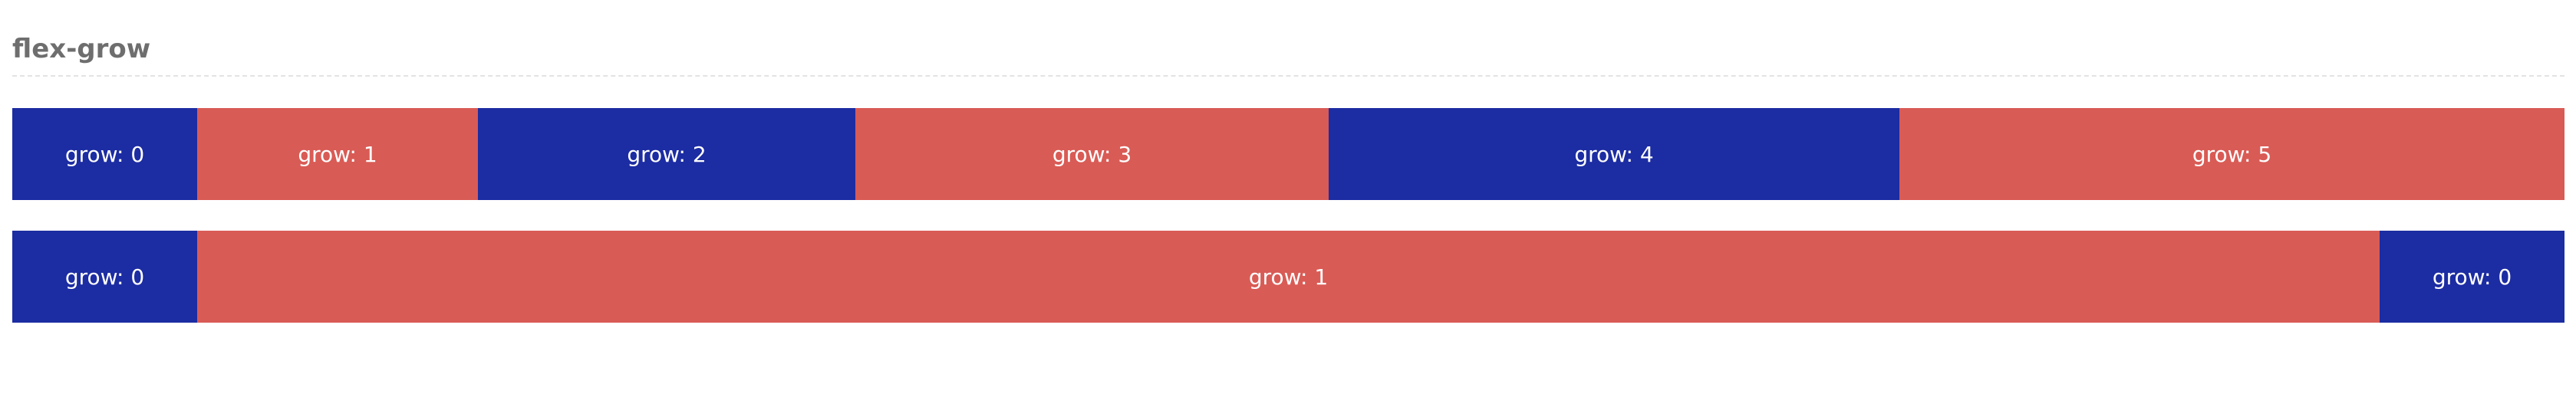  I want to click on flex-item-grow-5: grow: 5, so click(2231, 154).